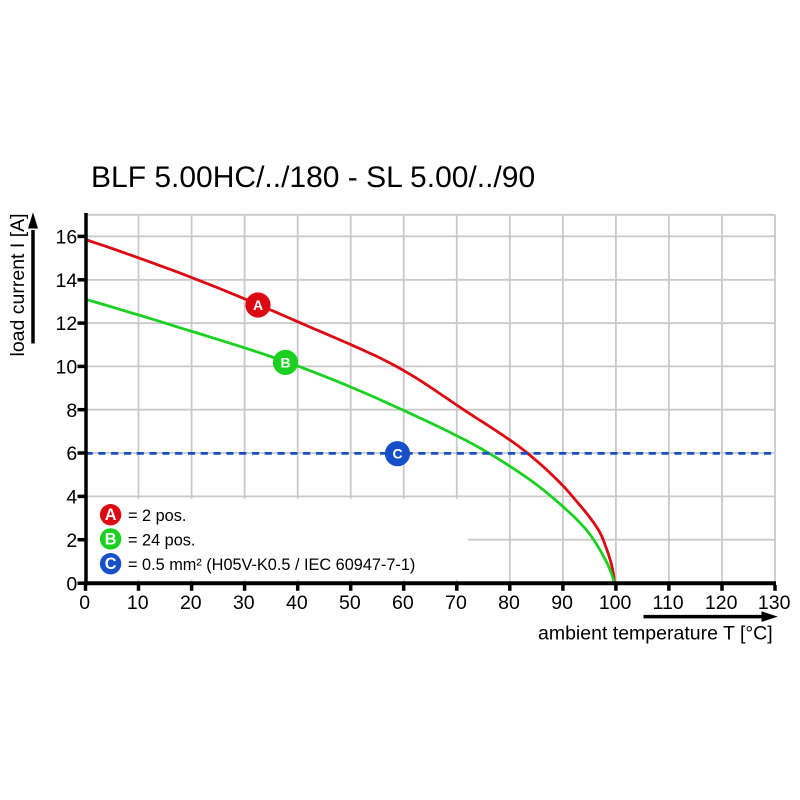 This screenshot has height=800, width=800. Describe the element at coordinates (774, 603) in the screenshot. I see `svg-text: 130` at that location.